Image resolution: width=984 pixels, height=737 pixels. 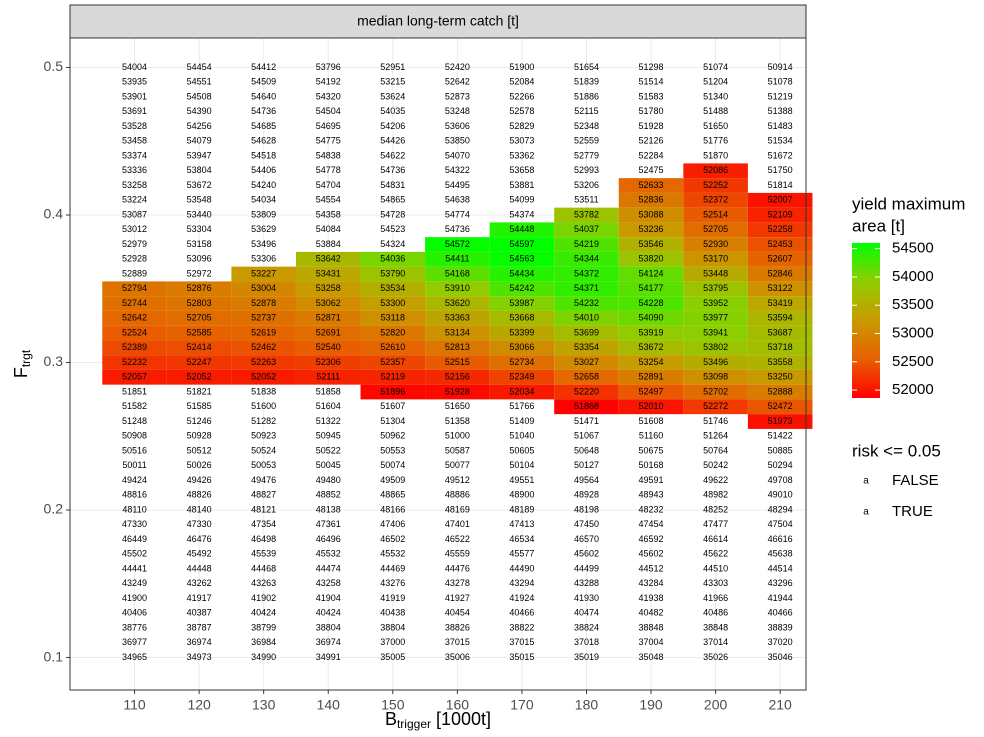 I want to click on y-tick-label: 0.3, so click(x=54, y=361).